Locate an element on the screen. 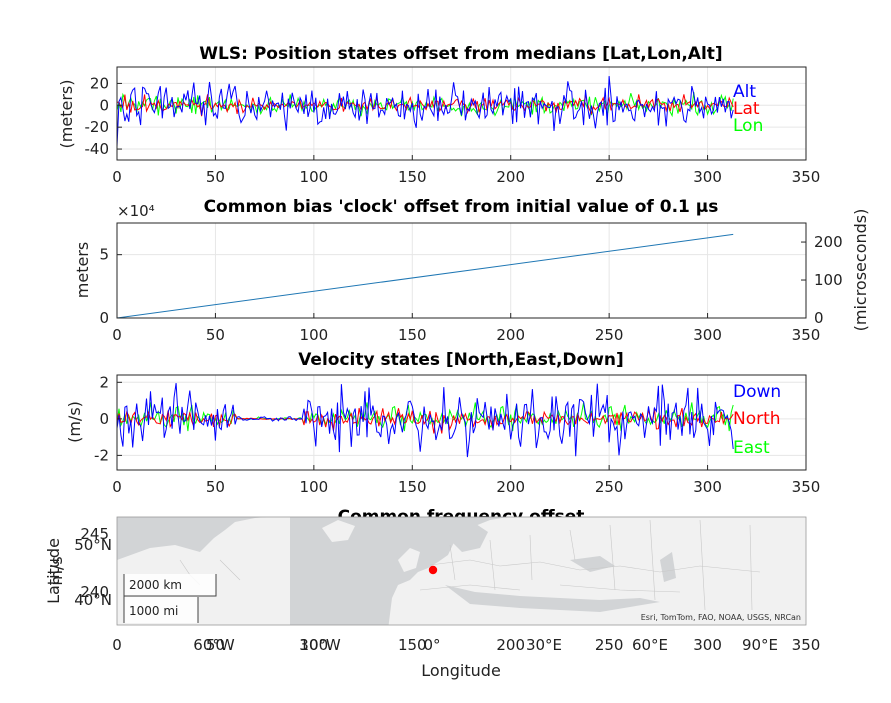  tick-label-y-2: 2 is located at coordinates (104, 382).